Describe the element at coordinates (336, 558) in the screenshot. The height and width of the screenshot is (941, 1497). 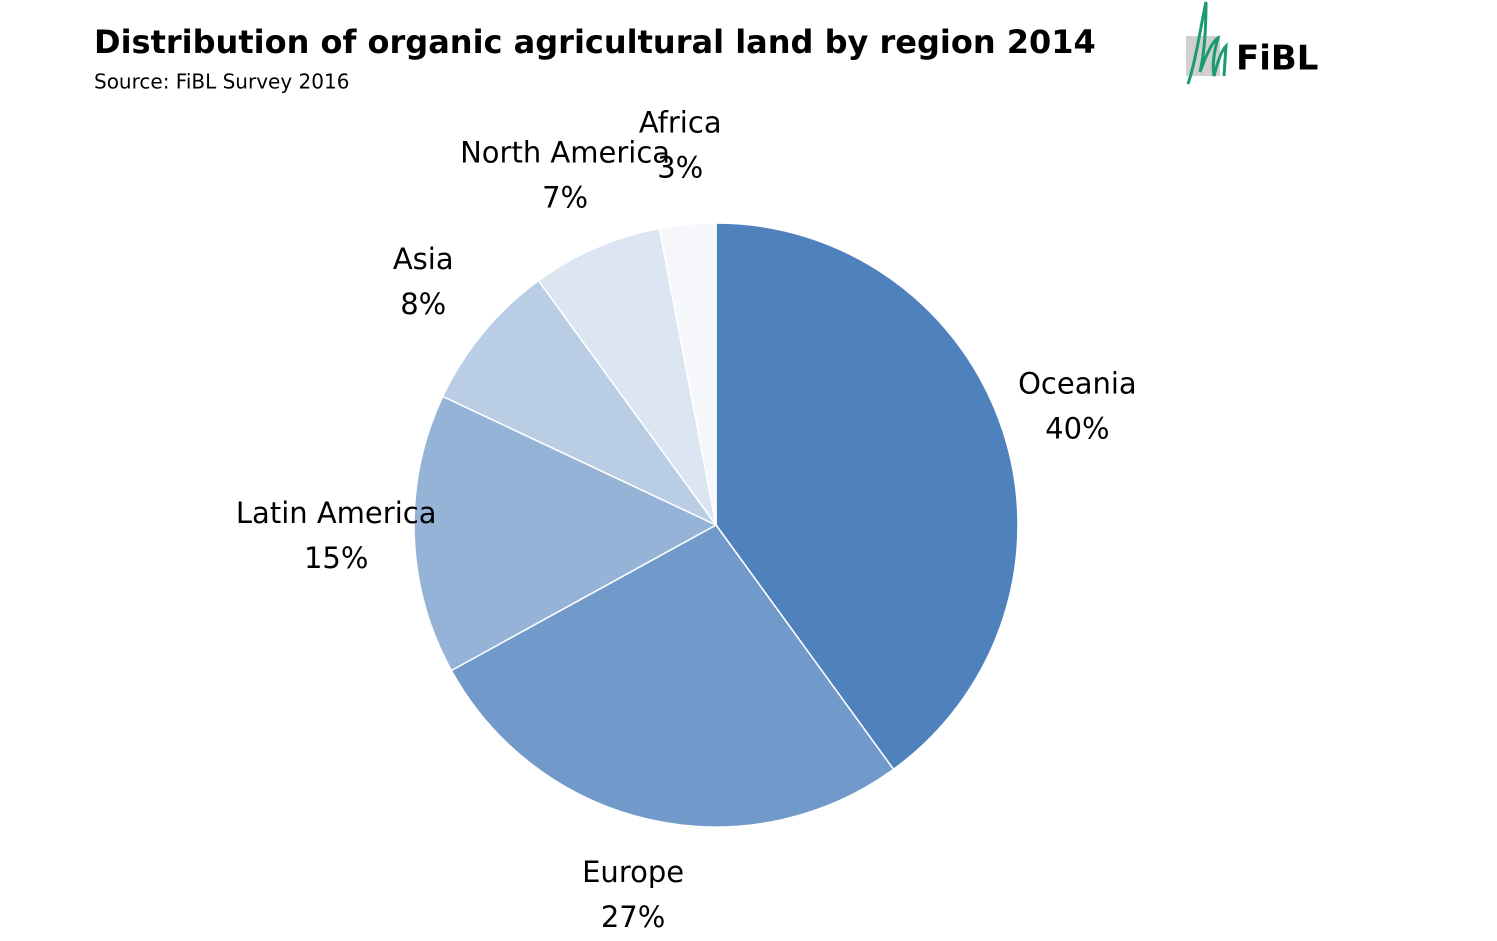
I see `value-label: 15%` at that location.